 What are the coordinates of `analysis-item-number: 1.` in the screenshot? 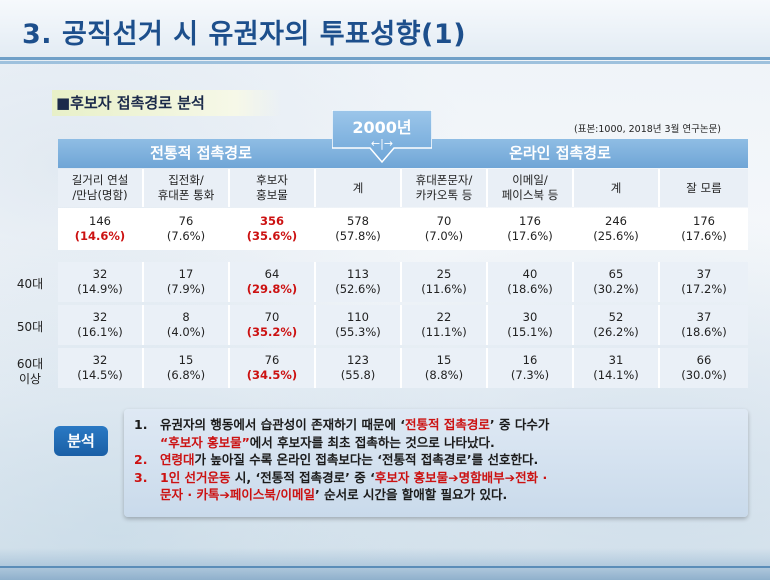 It's located at (141, 424).